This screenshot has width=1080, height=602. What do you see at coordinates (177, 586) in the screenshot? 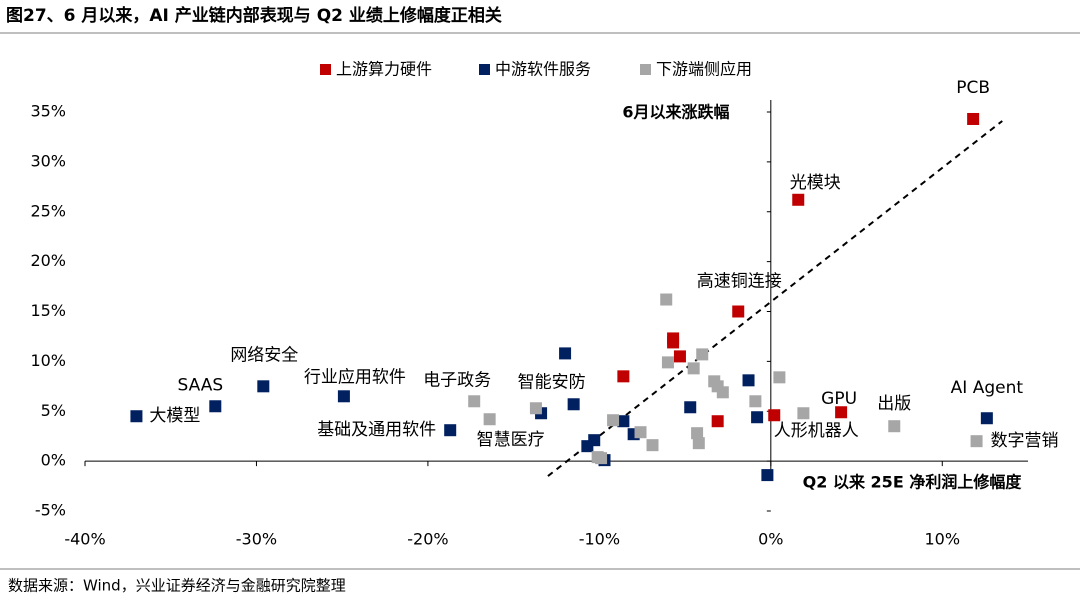
I see `source: 数据来源：Wind，兴业证券经济与金融研究院整理` at bounding box center [177, 586].